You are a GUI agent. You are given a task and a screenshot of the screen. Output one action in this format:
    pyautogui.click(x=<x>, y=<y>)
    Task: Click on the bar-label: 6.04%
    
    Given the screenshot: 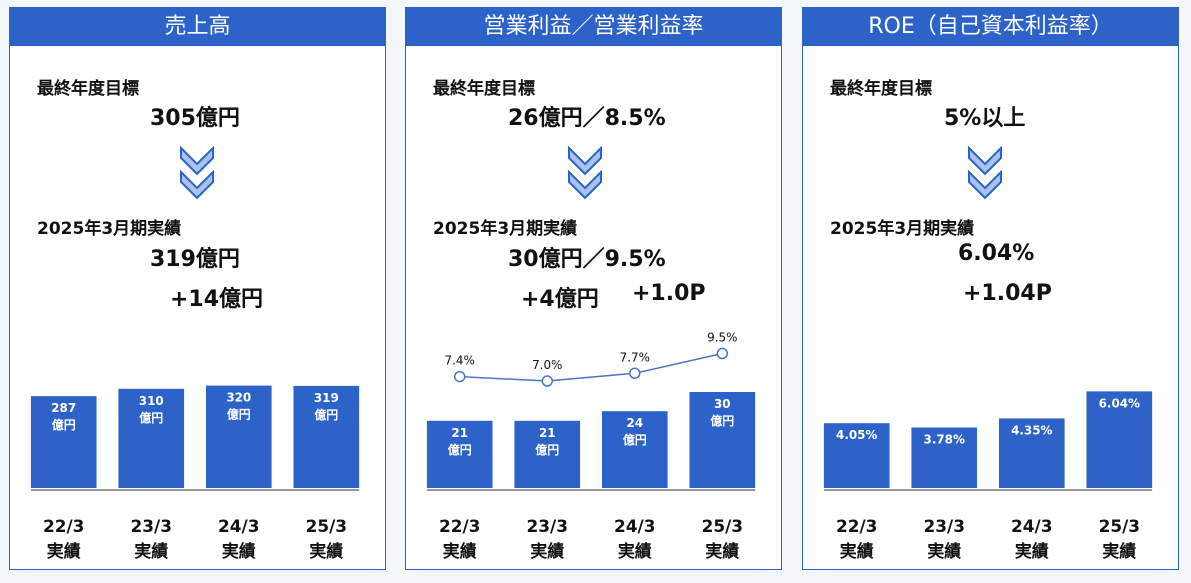 What is the action you would take?
    pyautogui.click(x=1119, y=403)
    